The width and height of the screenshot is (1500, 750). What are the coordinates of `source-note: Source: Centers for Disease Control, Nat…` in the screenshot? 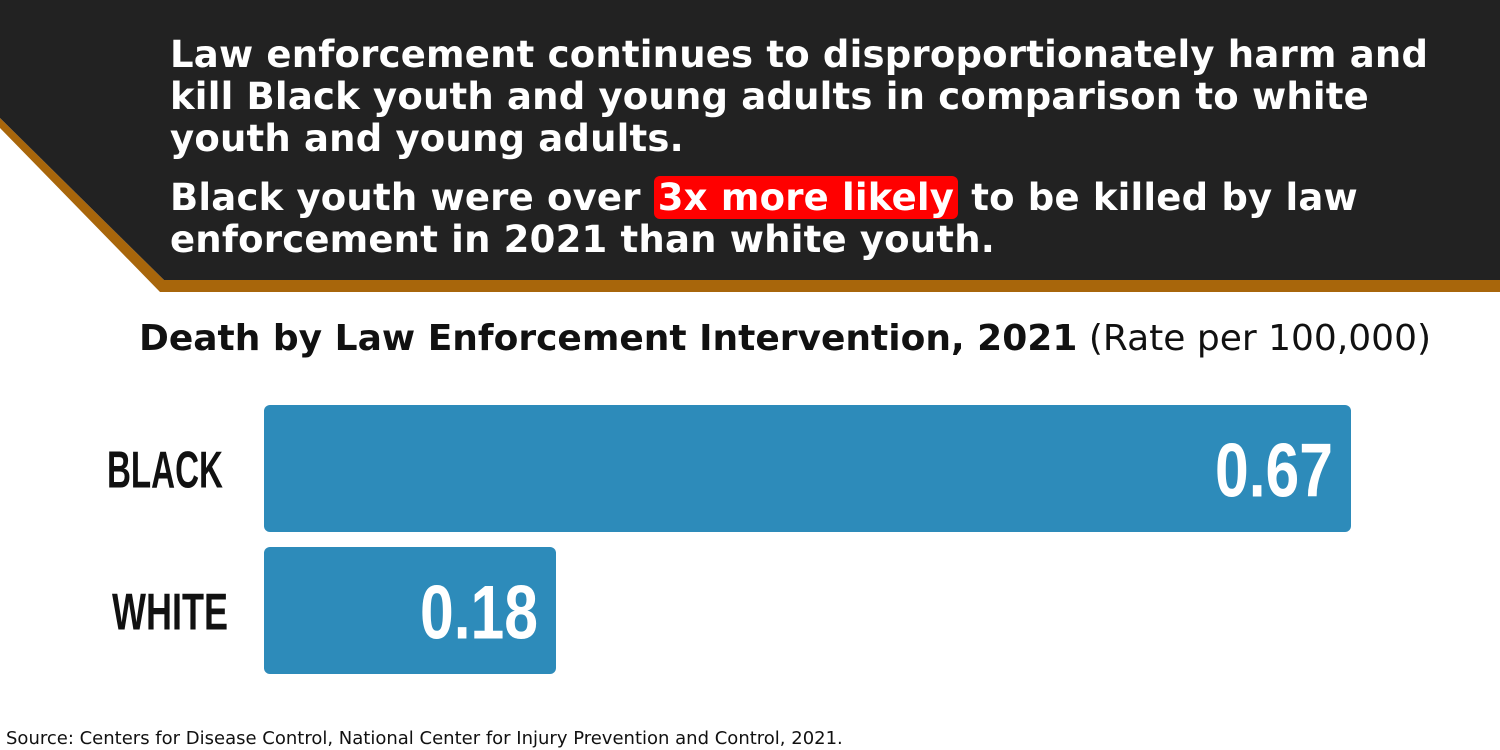 It's located at (424, 738).